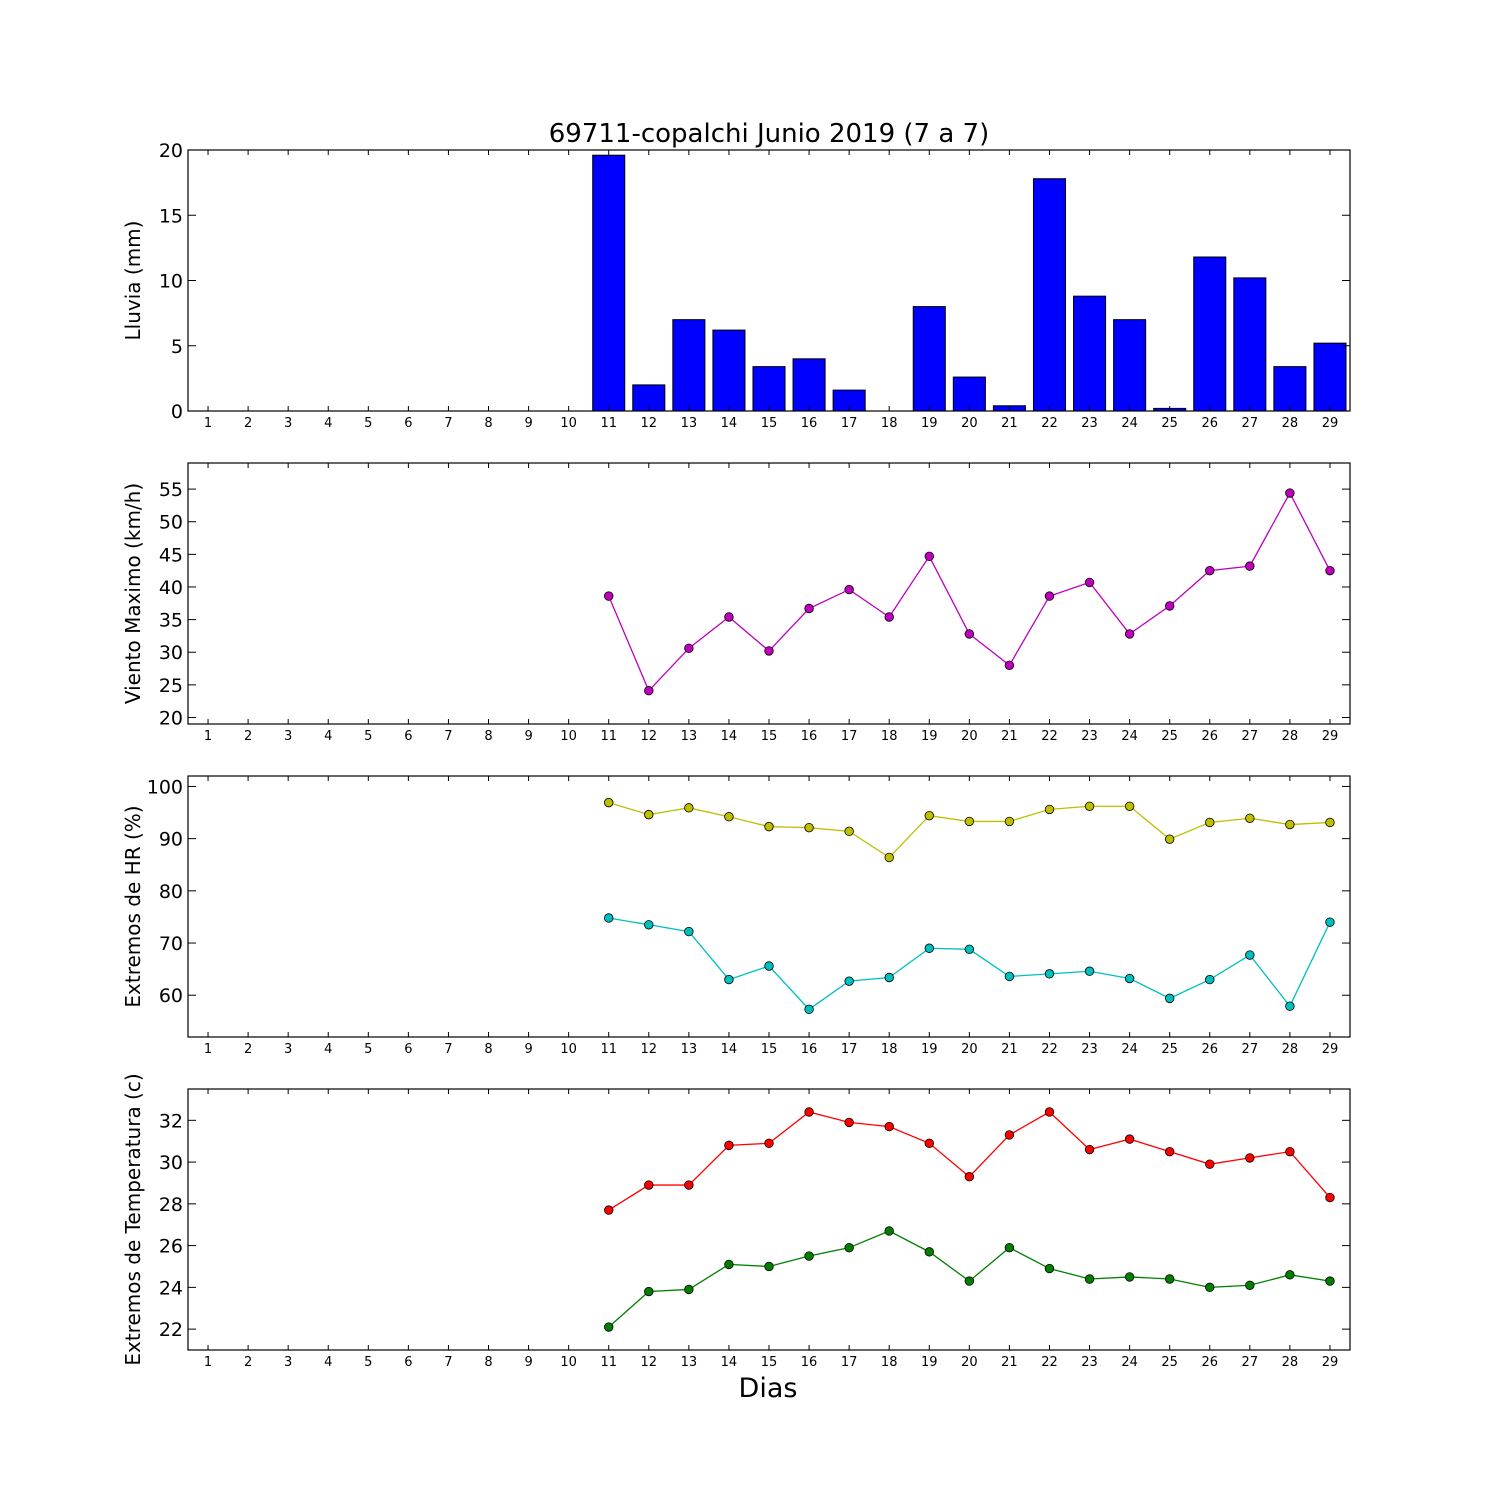  Describe the element at coordinates (165, 787) in the screenshot. I see `y-tick-label: 100` at that location.